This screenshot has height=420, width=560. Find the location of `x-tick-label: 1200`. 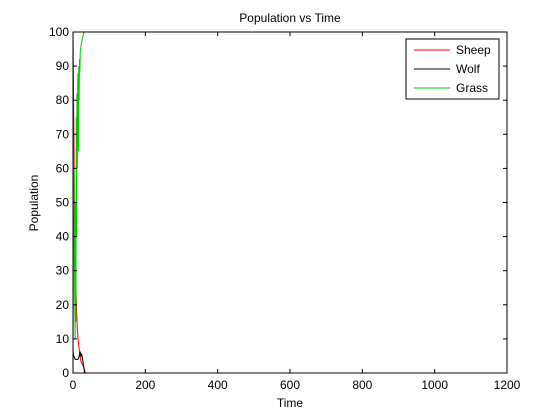

x-tick-label: 1200 is located at coordinates (507, 385).